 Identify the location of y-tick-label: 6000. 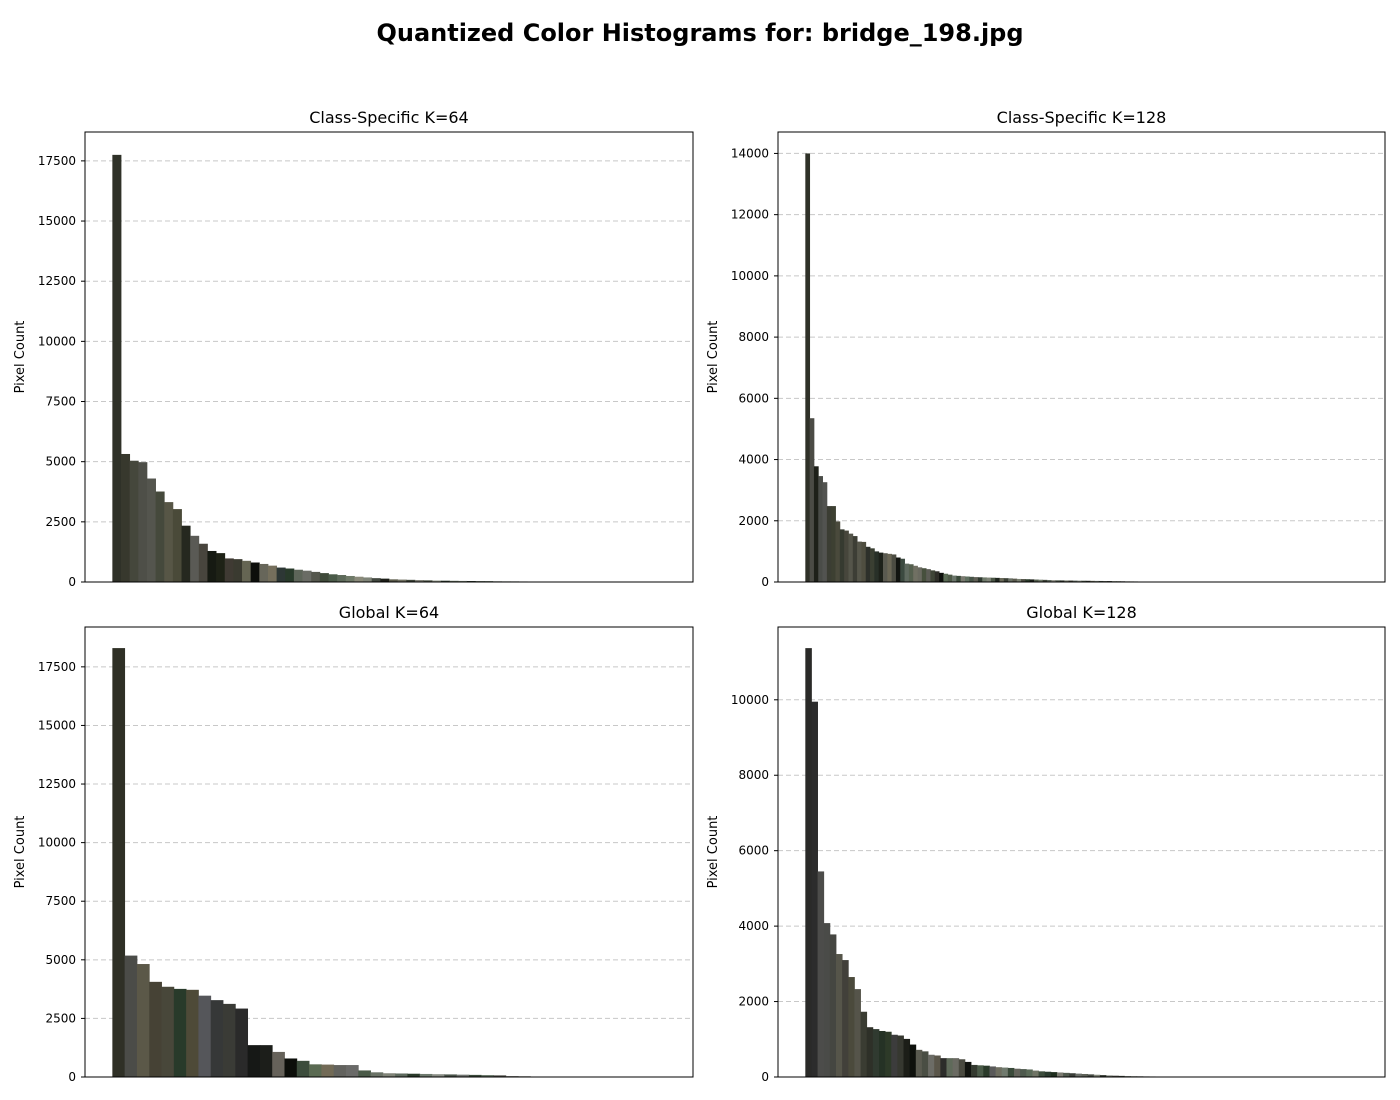
(753, 398).